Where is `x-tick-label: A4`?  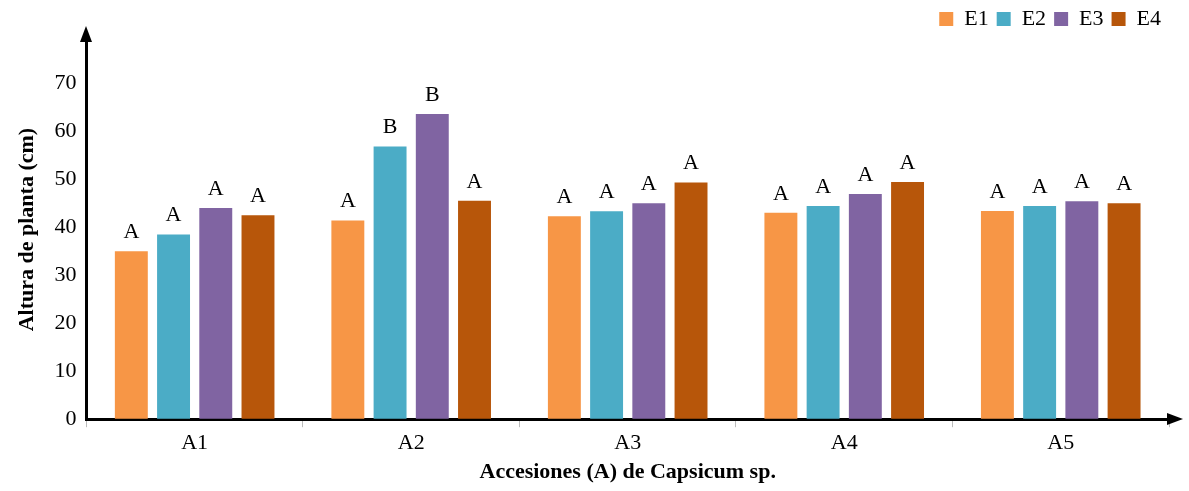 x-tick-label: A4 is located at coordinates (844, 442).